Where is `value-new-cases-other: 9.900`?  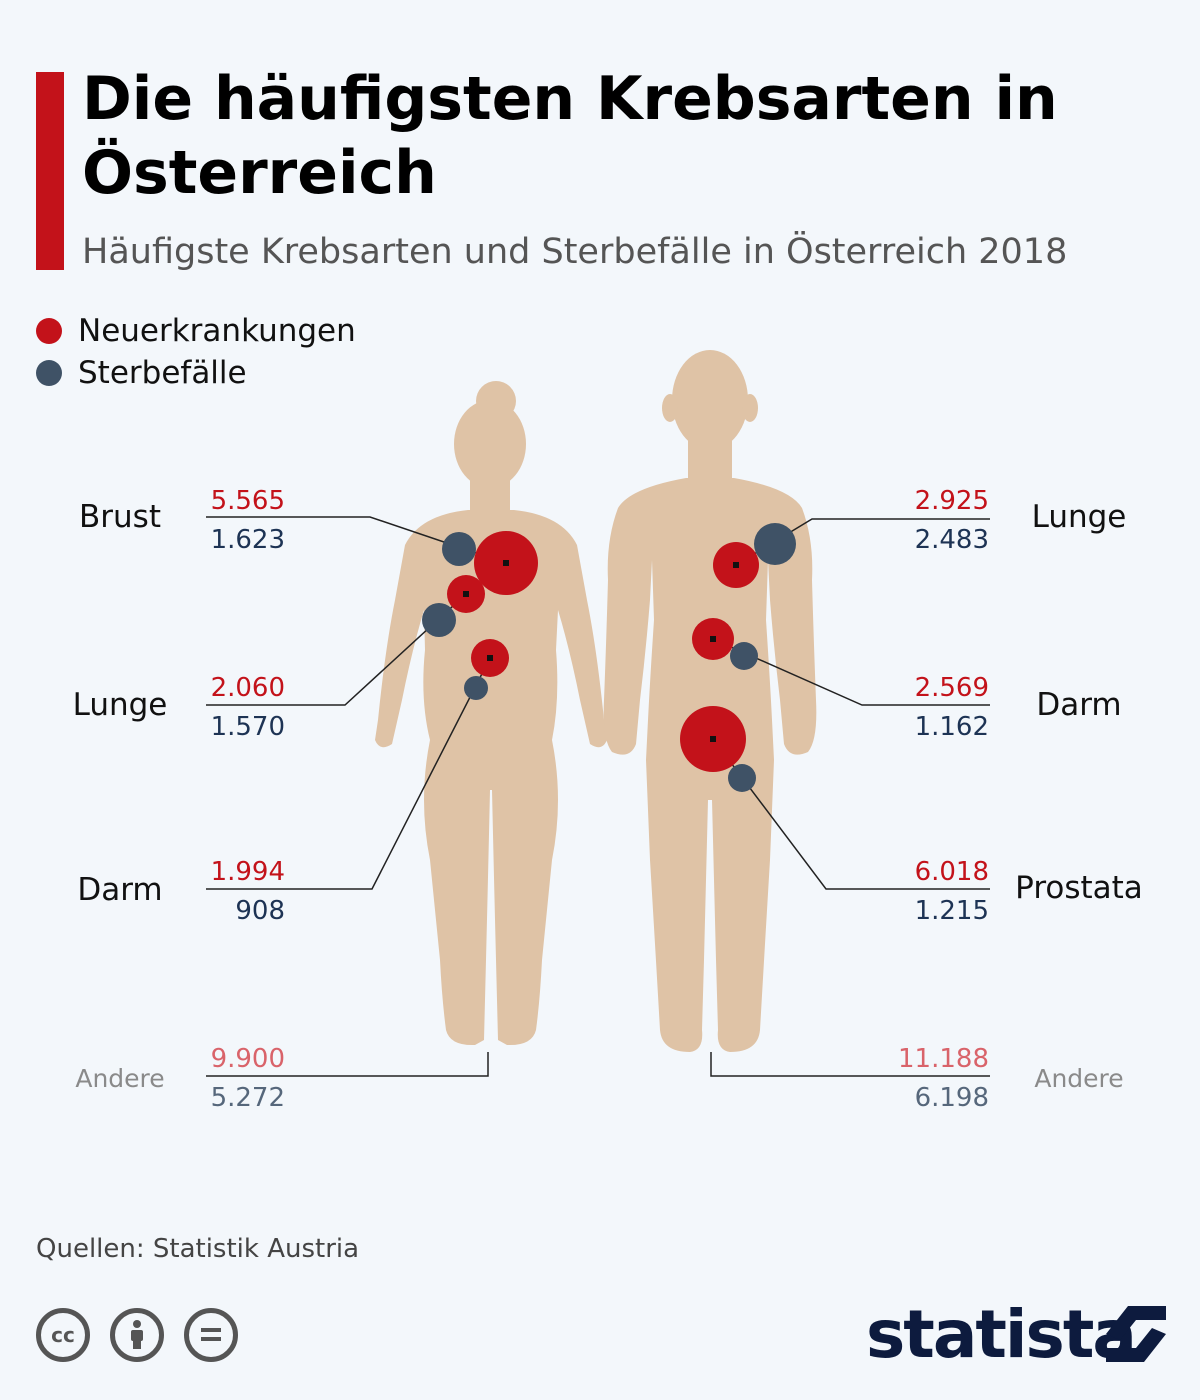
value-new-cases-other: 9.900 is located at coordinates (248, 1059).